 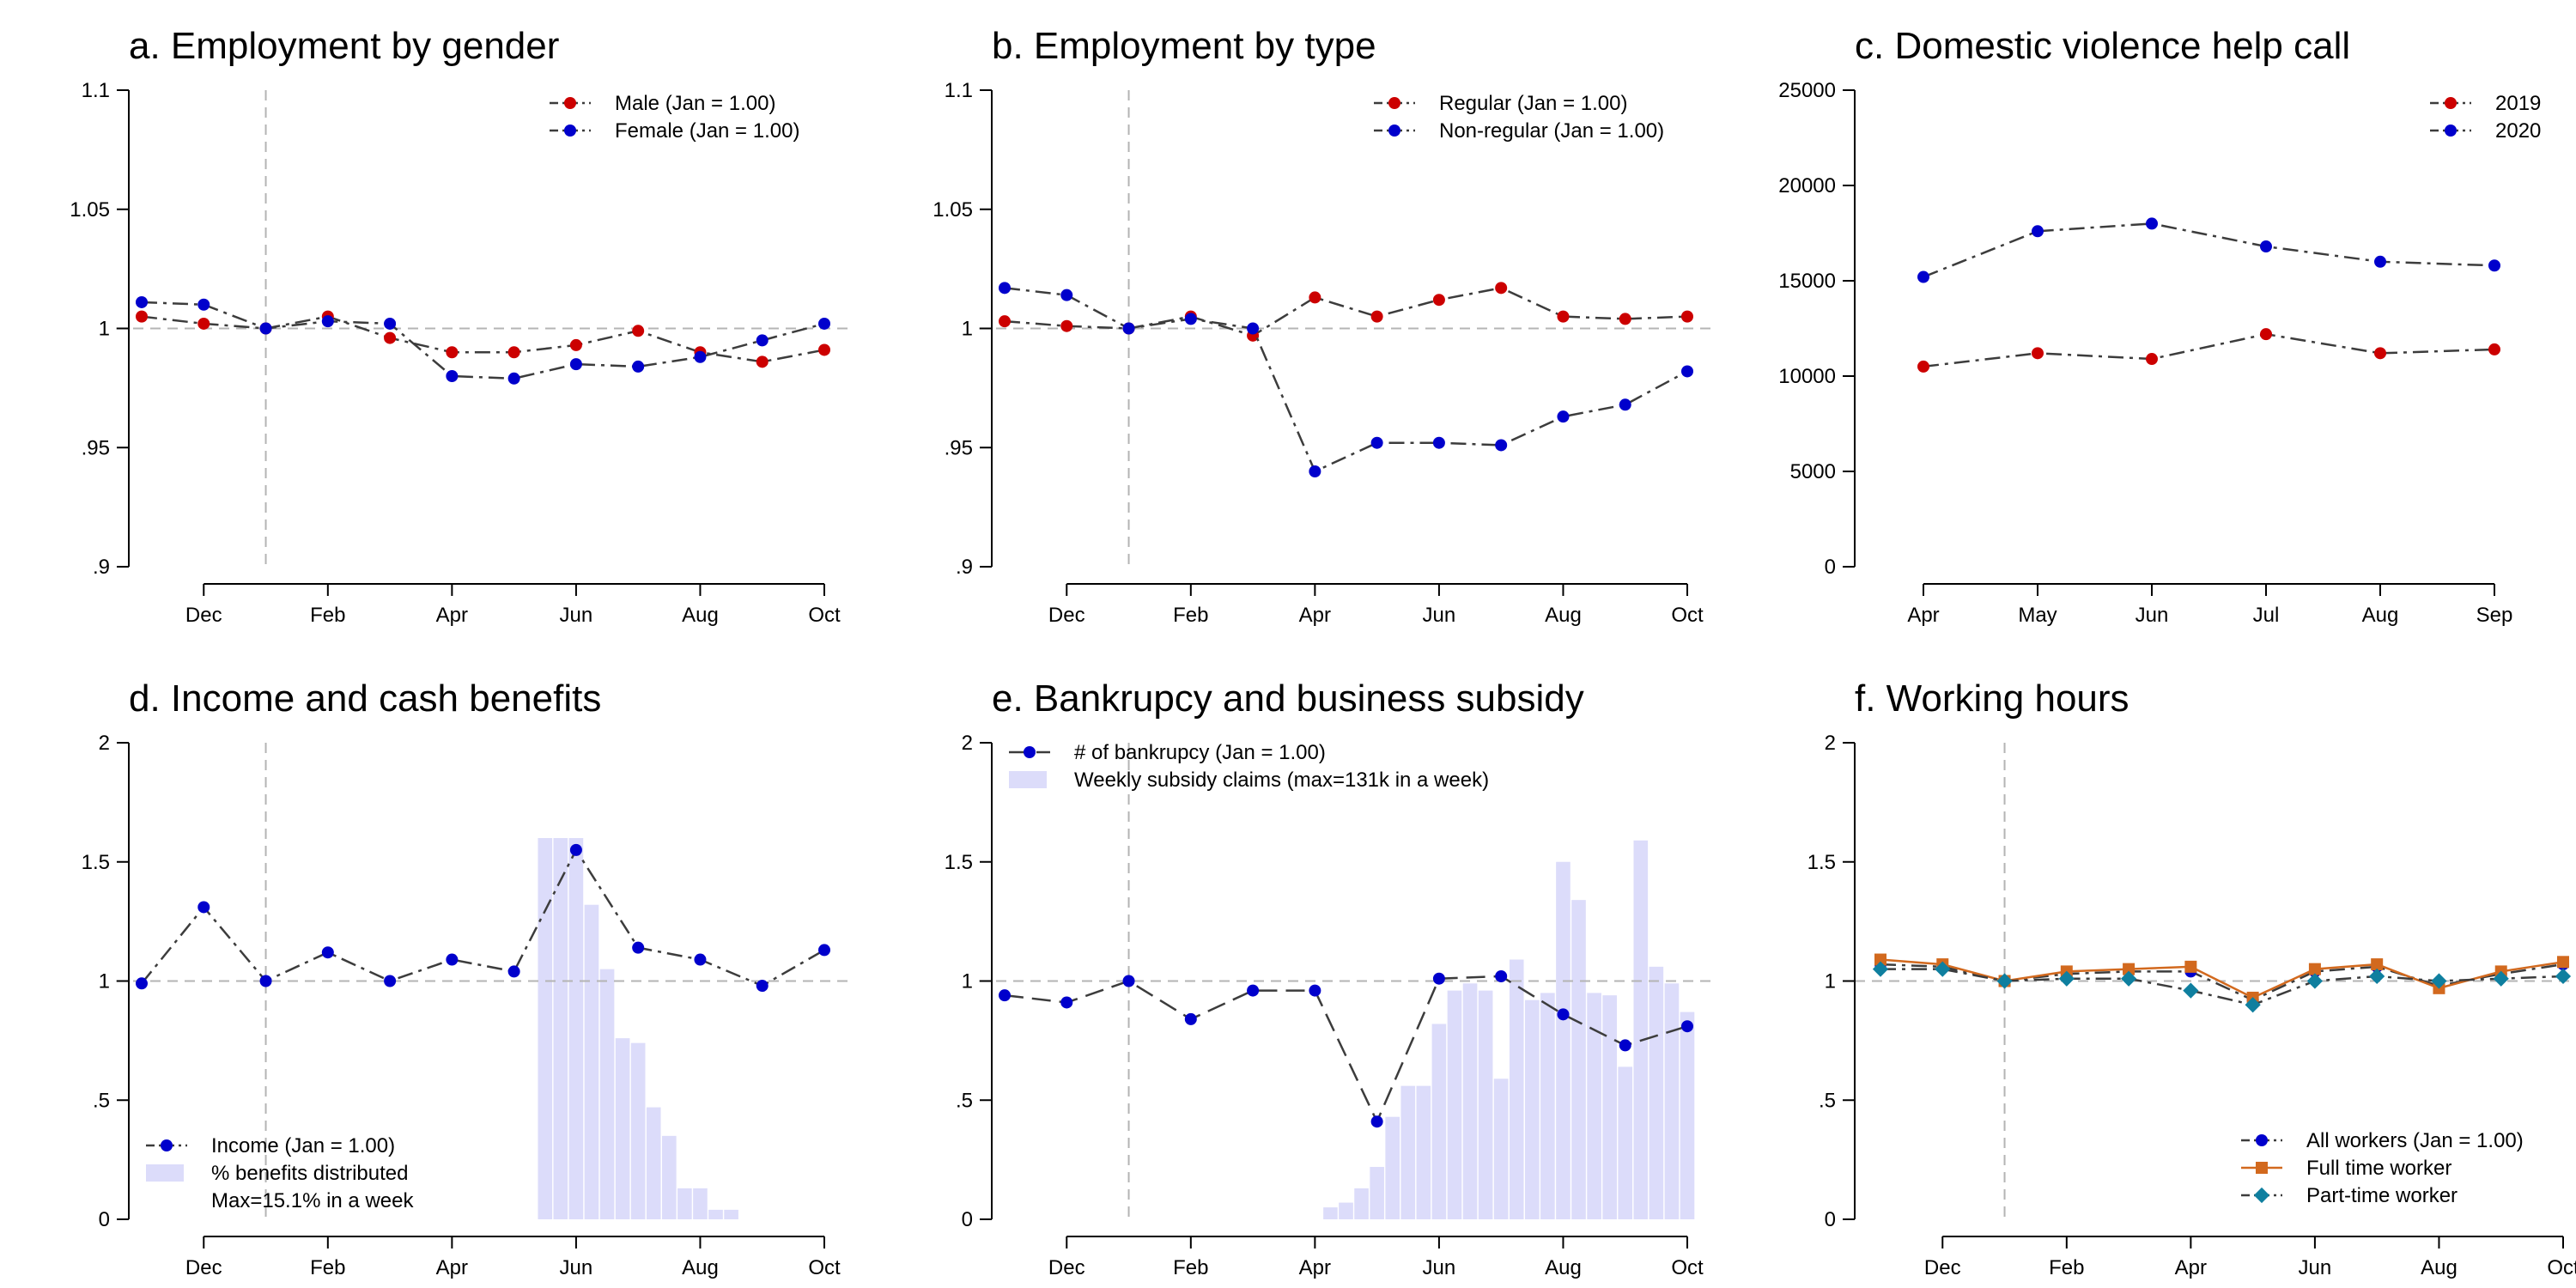 What do you see at coordinates (1184, 46) in the screenshot?
I see `panel-title: b. Employment by type` at bounding box center [1184, 46].